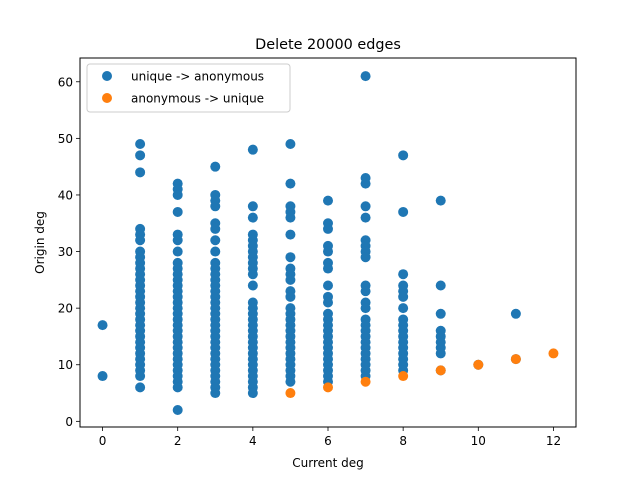 This screenshot has height=480, width=640. What do you see at coordinates (65, 252) in the screenshot?
I see `y-tick-label: 30` at bounding box center [65, 252].